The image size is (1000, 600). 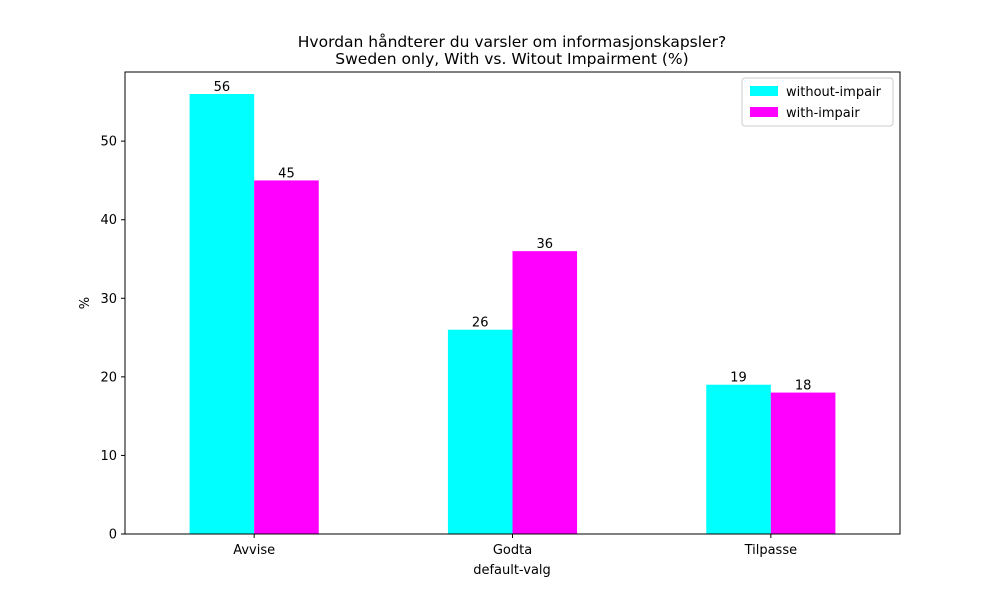 I want to click on legend-label-with-impair: with-impair, so click(x=823, y=113).